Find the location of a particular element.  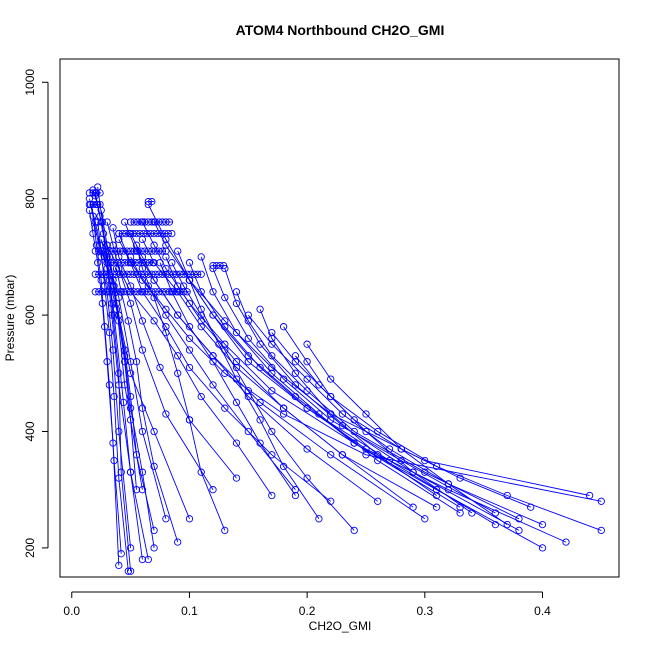

x-axis: 0.0 0.1 0.2 0.3 0.4 is located at coordinates (307, 604).